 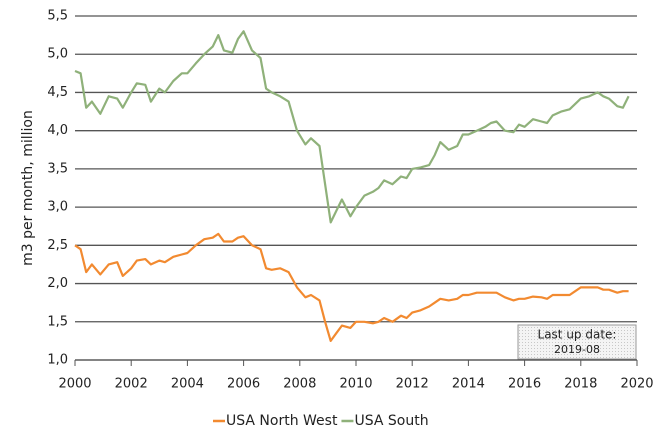 I want to click on x-tick-label: 2016, so click(x=524, y=384).